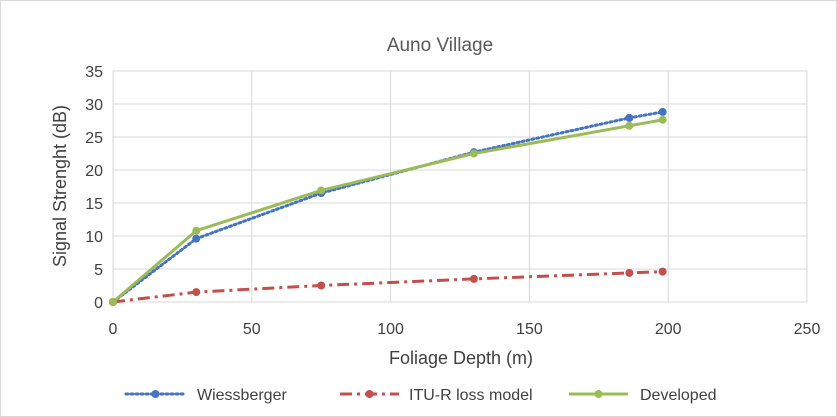 The height and width of the screenshot is (417, 837). What do you see at coordinates (461, 358) in the screenshot?
I see `x-axis-title: Foliage Depth (m)` at bounding box center [461, 358].